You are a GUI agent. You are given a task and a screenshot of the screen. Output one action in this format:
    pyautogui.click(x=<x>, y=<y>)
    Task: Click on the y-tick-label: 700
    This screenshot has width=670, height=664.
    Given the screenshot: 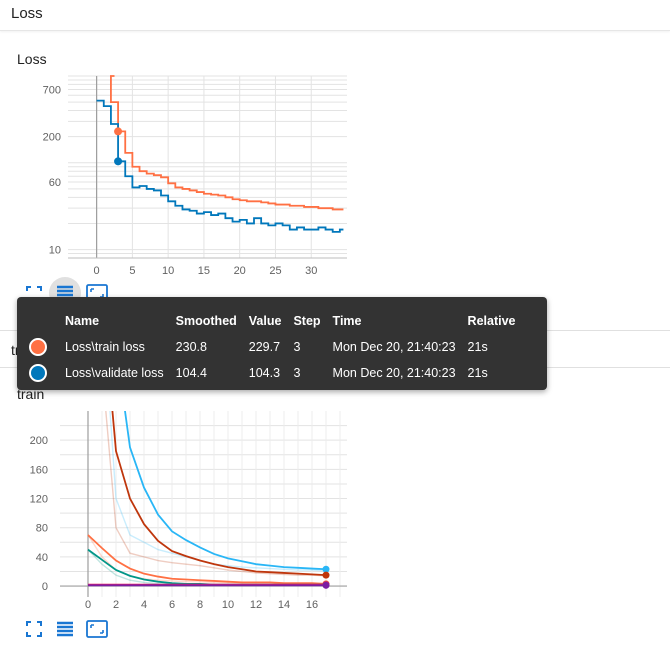 What is the action you would take?
    pyautogui.click(x=52, y=90)
    